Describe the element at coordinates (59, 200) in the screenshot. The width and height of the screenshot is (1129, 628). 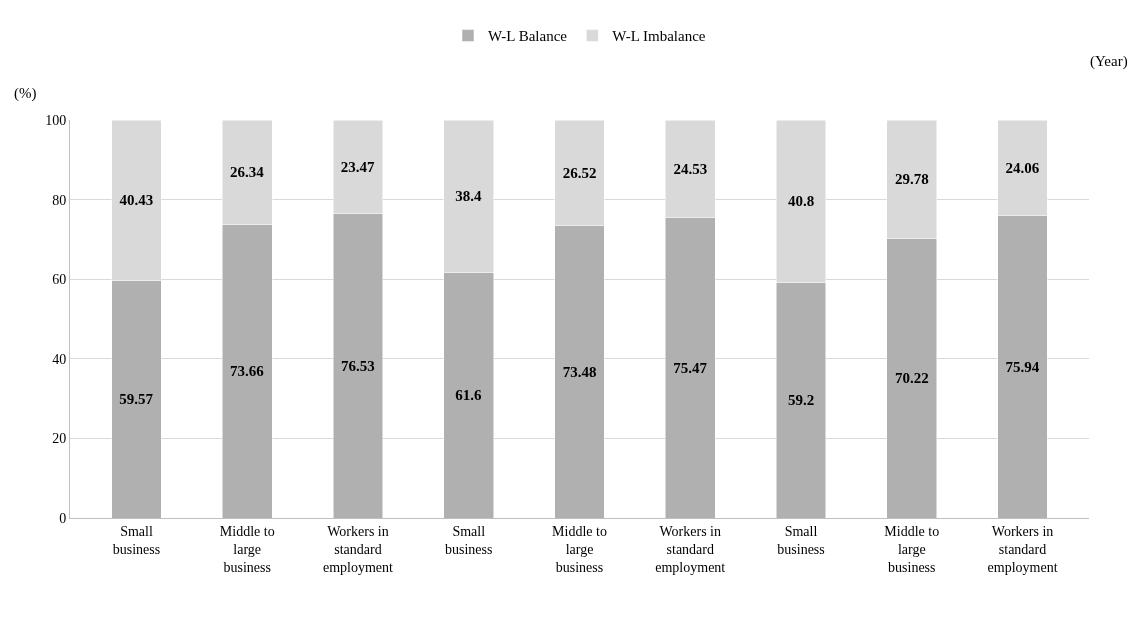
I see `y-tick-label: 80` at that location.